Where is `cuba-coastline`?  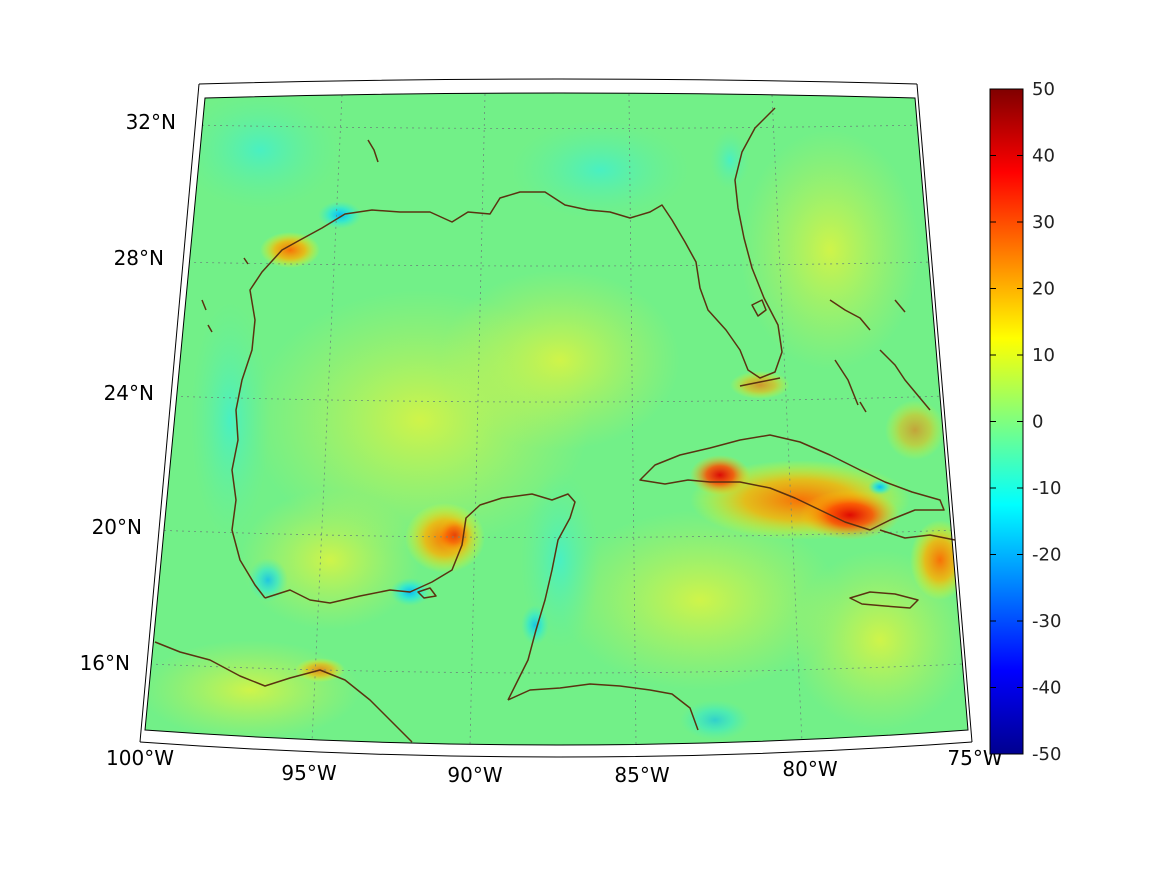
cuba-coastline is located at coordinates (792, 482).